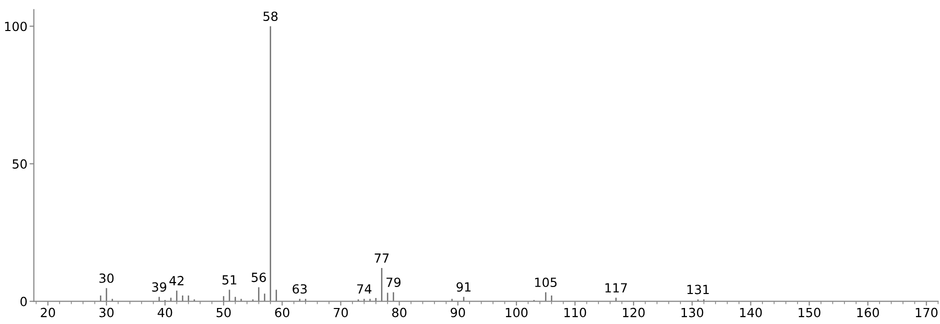  What do you see at coordinates (693, 313) in the screenshot?
I see `x-tick-label: 130` at bounding box center [693, 313].